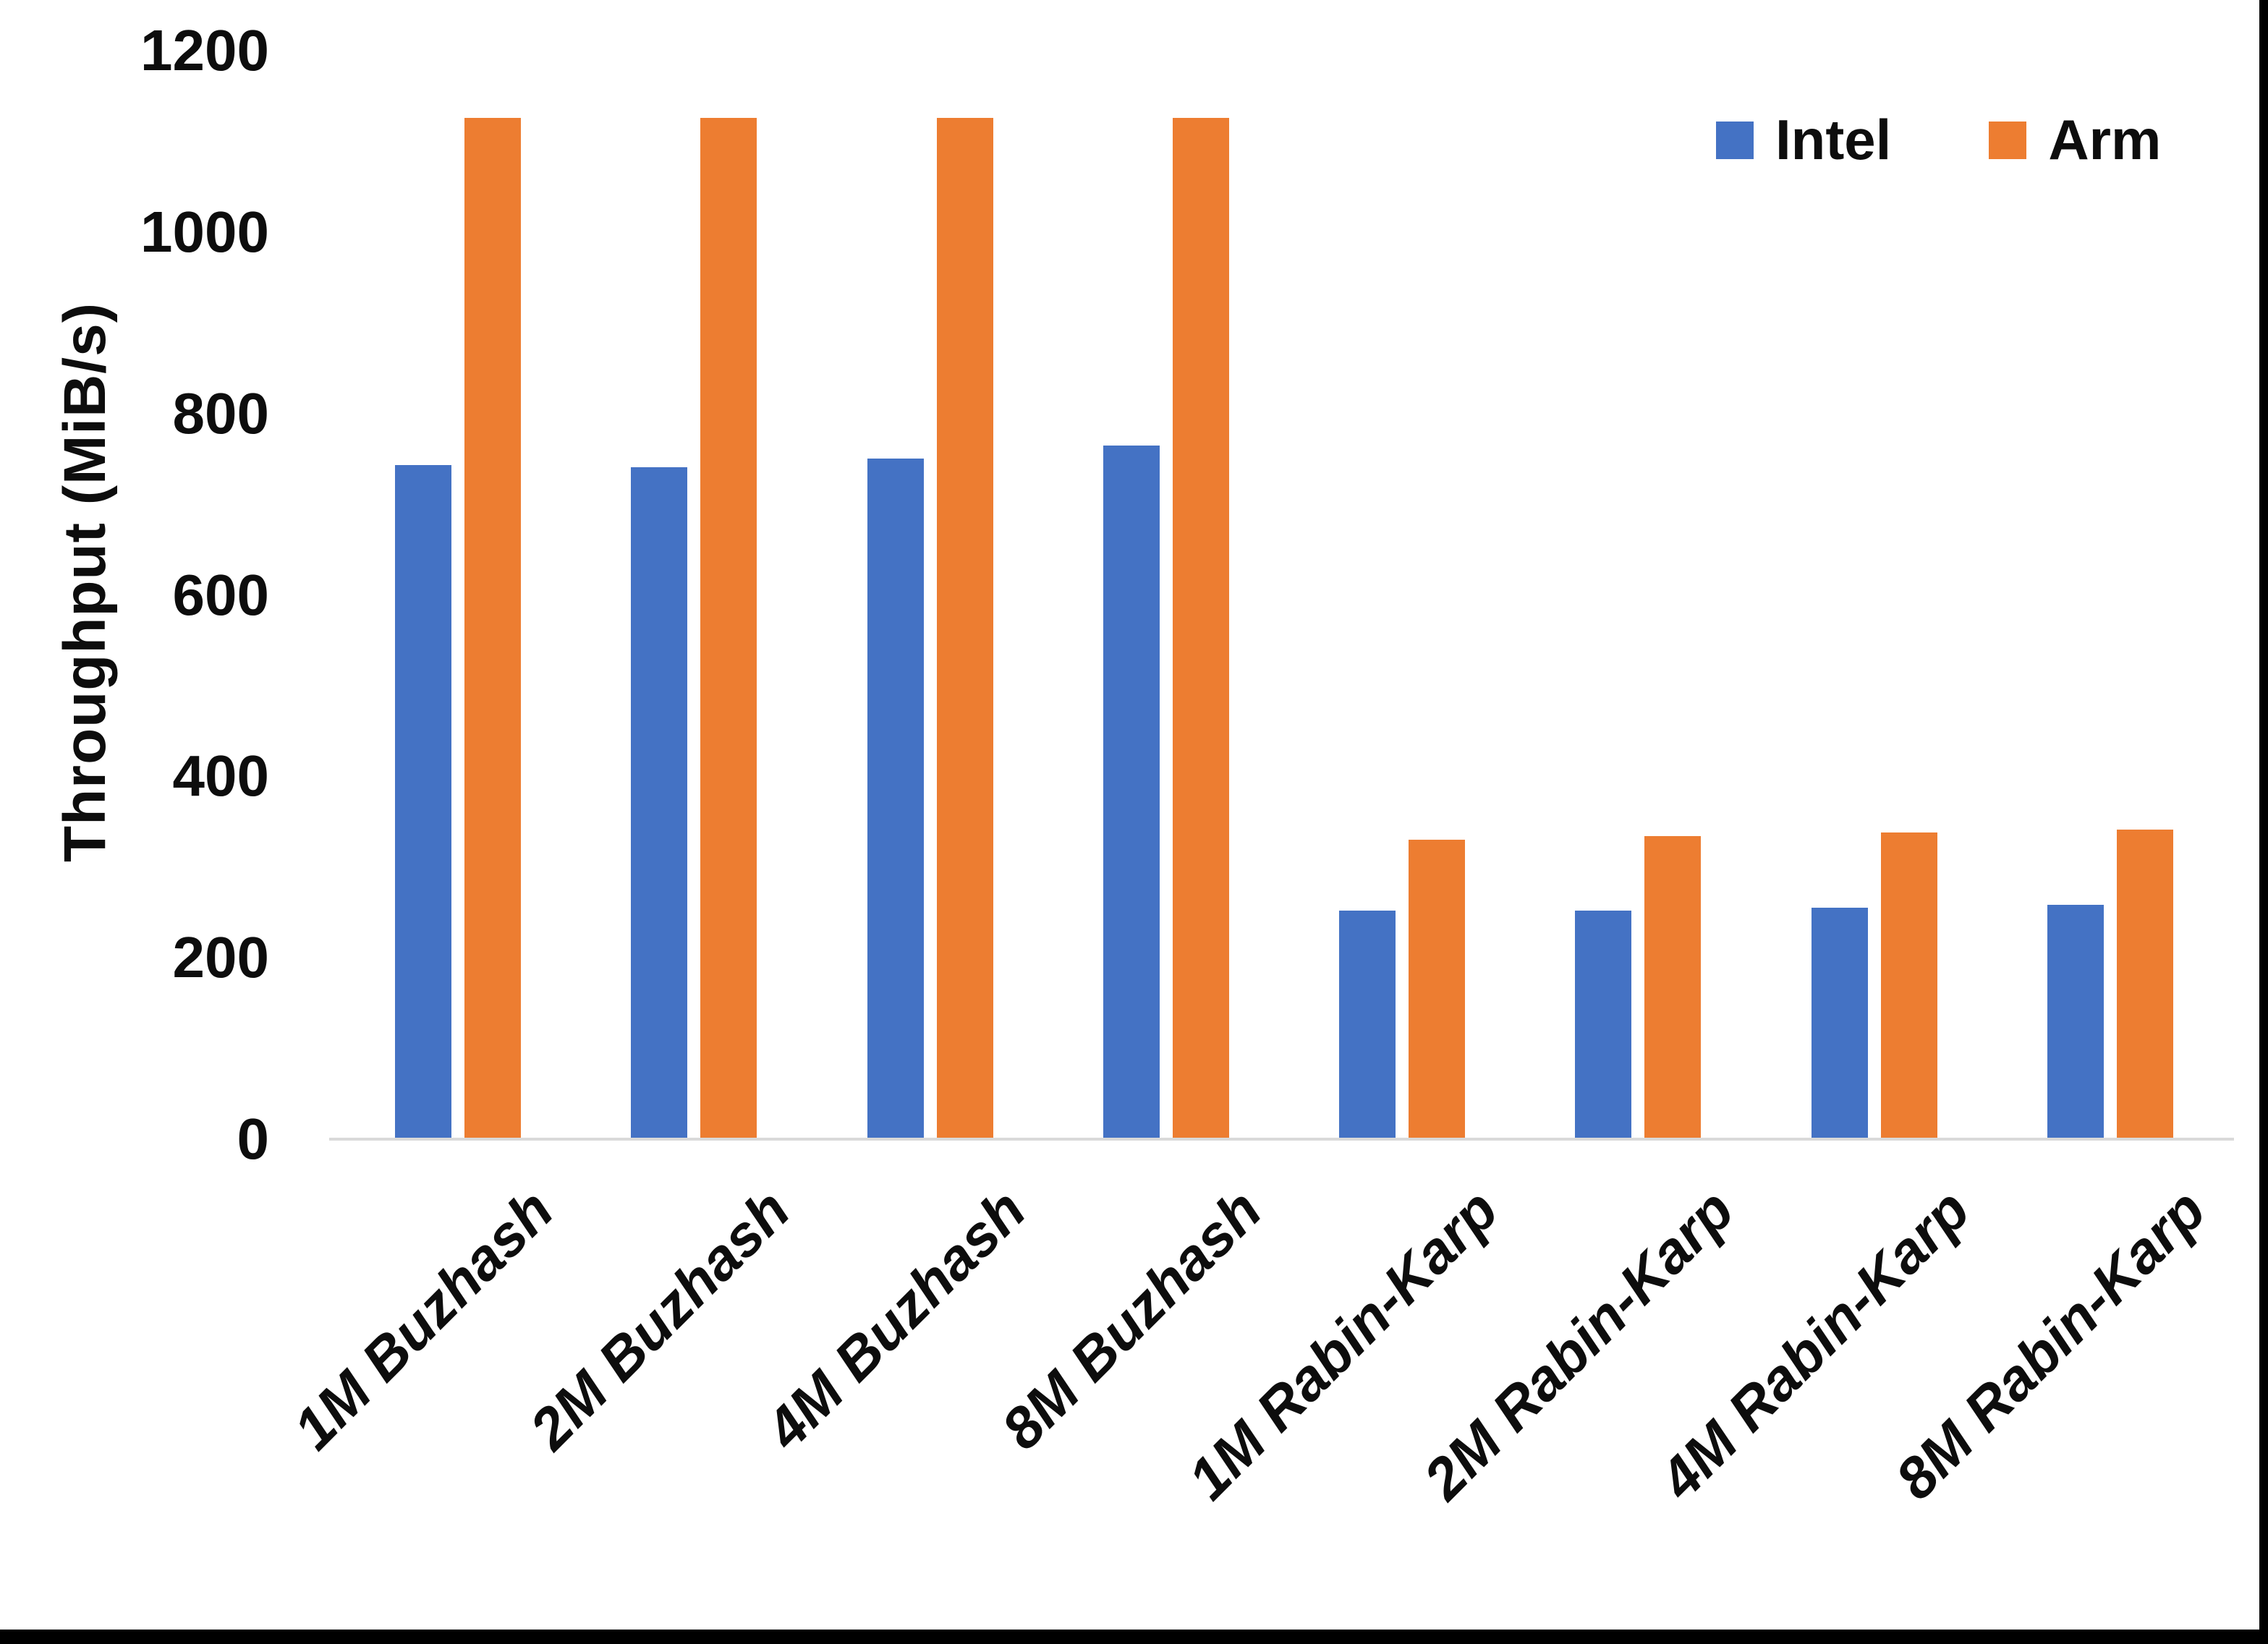 The width and height of the screenshot is (2268, 1644). I want to click on y-tick-label-400: 400, so click(220, 776).